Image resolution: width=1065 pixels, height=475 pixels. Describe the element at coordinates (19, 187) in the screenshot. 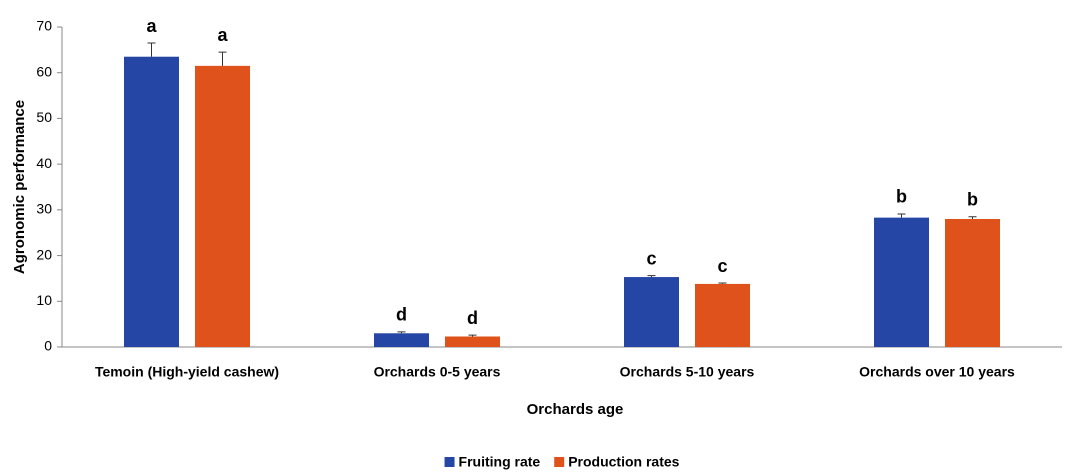

I see `y-axis-label: Agronomic performance` at that location.